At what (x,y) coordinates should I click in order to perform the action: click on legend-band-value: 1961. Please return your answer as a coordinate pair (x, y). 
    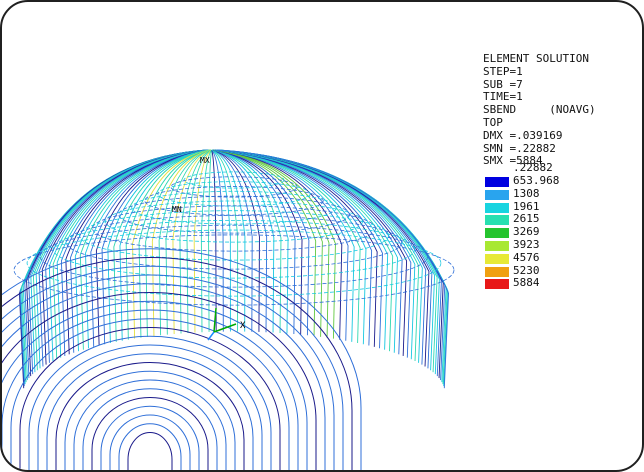
    Looking at the image, I should click on (526, 206).